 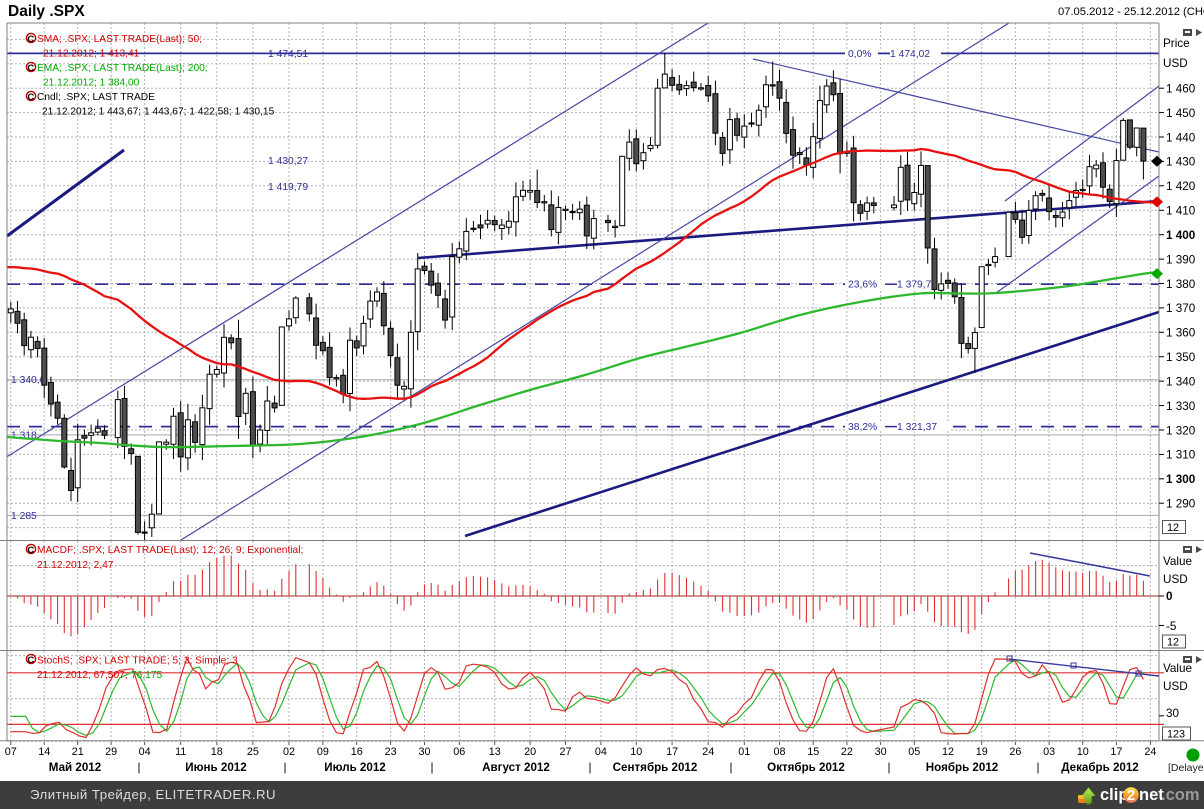 What do you see at coordinates (78, 752) in the screenshot?
I see `svg-text: 21` at bounding box center [78, 752].